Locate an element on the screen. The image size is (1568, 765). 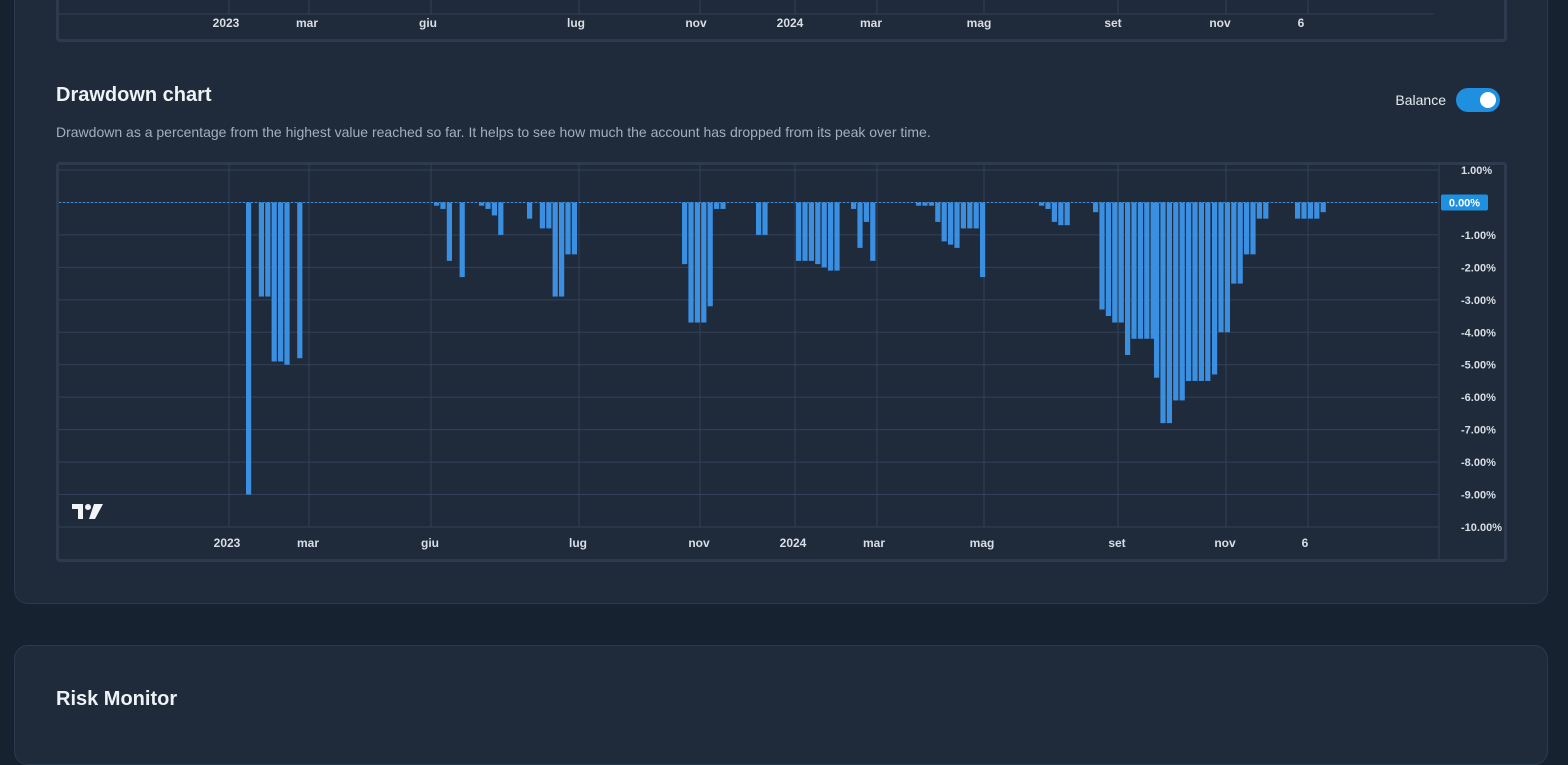
equity-chart-axis is located at coordinates (746, 7).